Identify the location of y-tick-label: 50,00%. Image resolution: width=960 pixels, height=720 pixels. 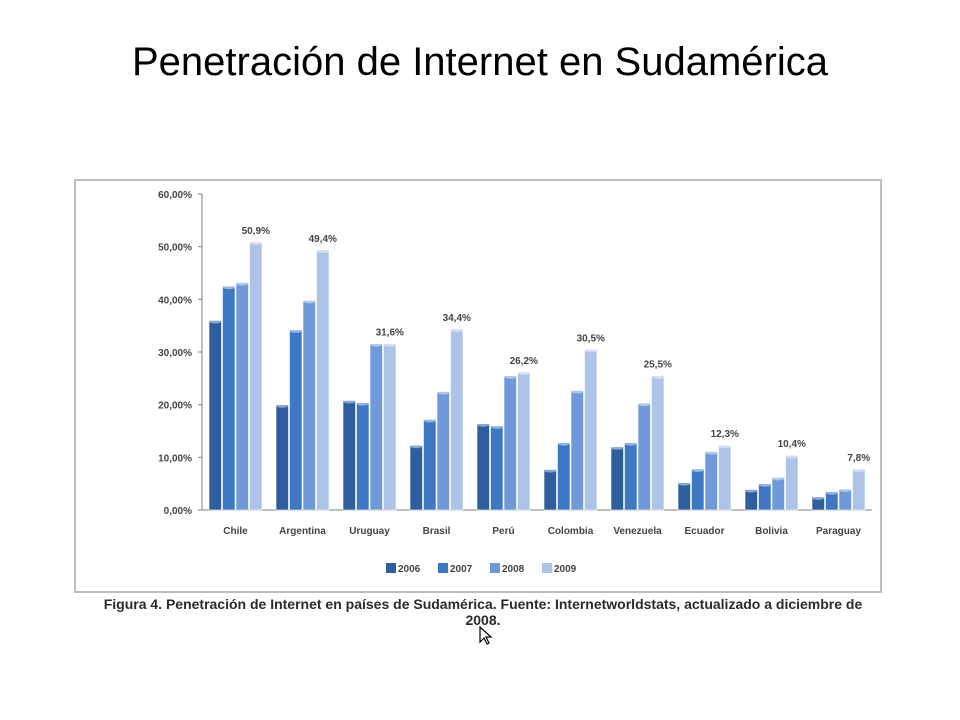
(175, 248).